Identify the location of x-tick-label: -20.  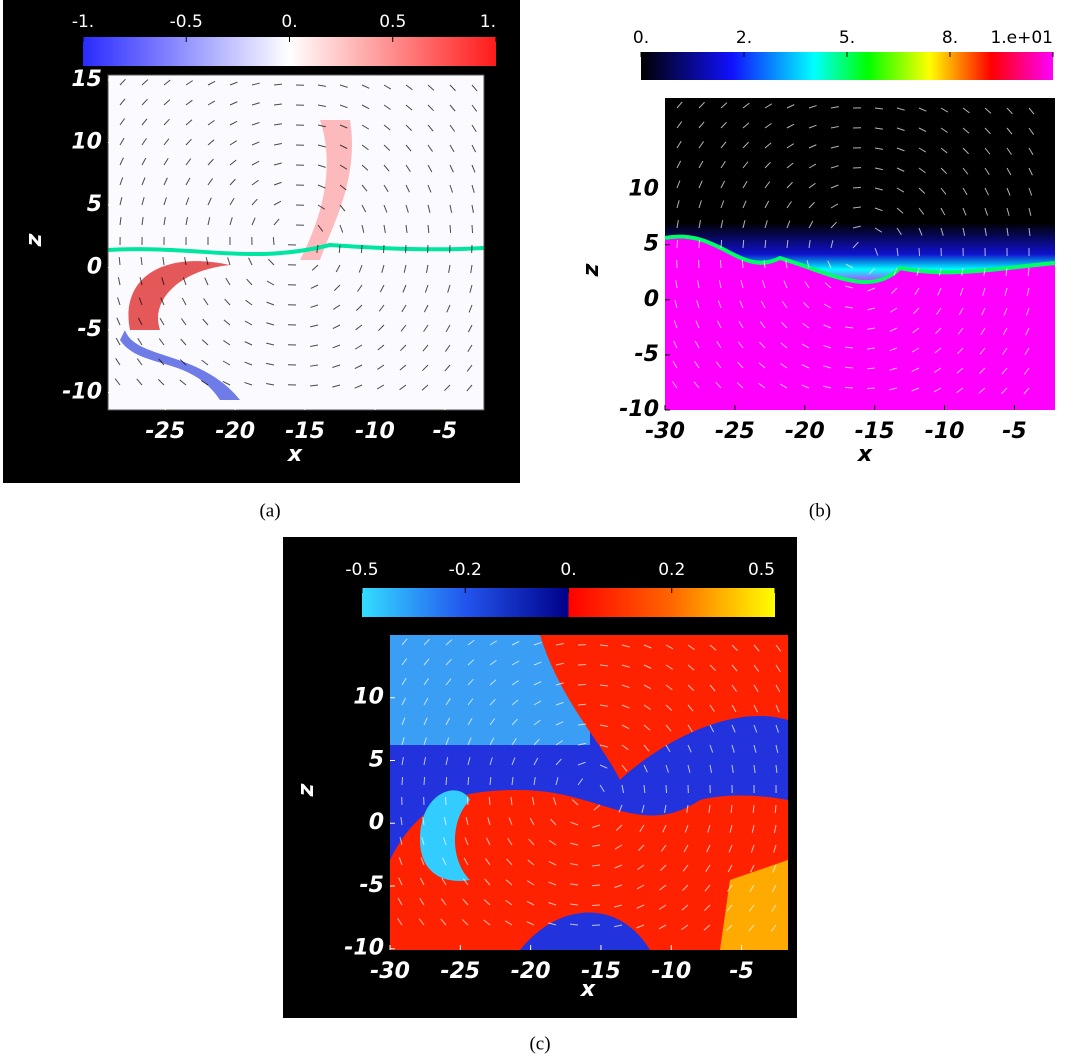
(805, 431).